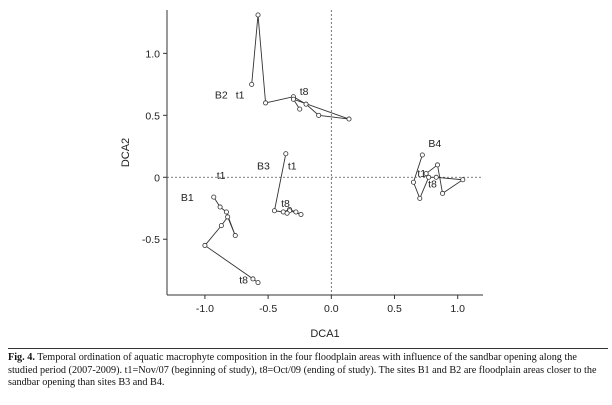 This screenshot has height=405, width=612. Describe the element at coordinates (324, 334) in the screenshot. I see `x-axis-label: DCA1` at that location.